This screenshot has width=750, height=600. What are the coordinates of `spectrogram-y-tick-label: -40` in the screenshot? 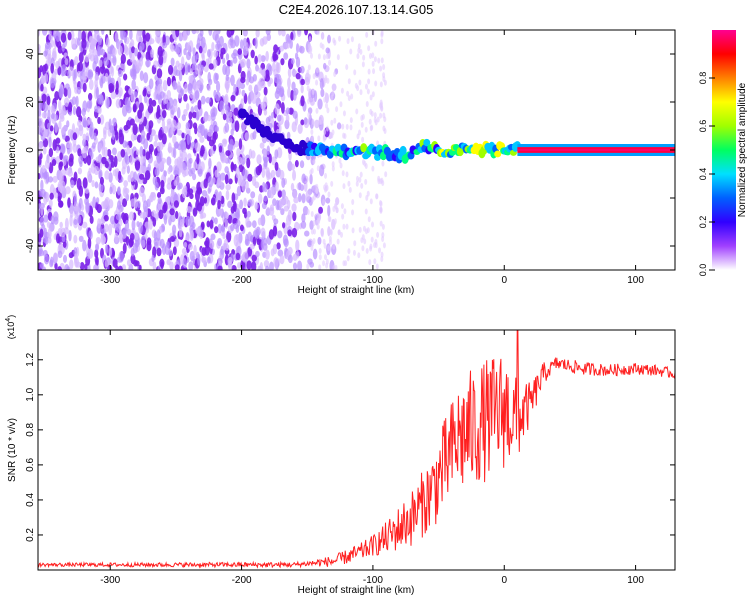 It's located at (30, 245).